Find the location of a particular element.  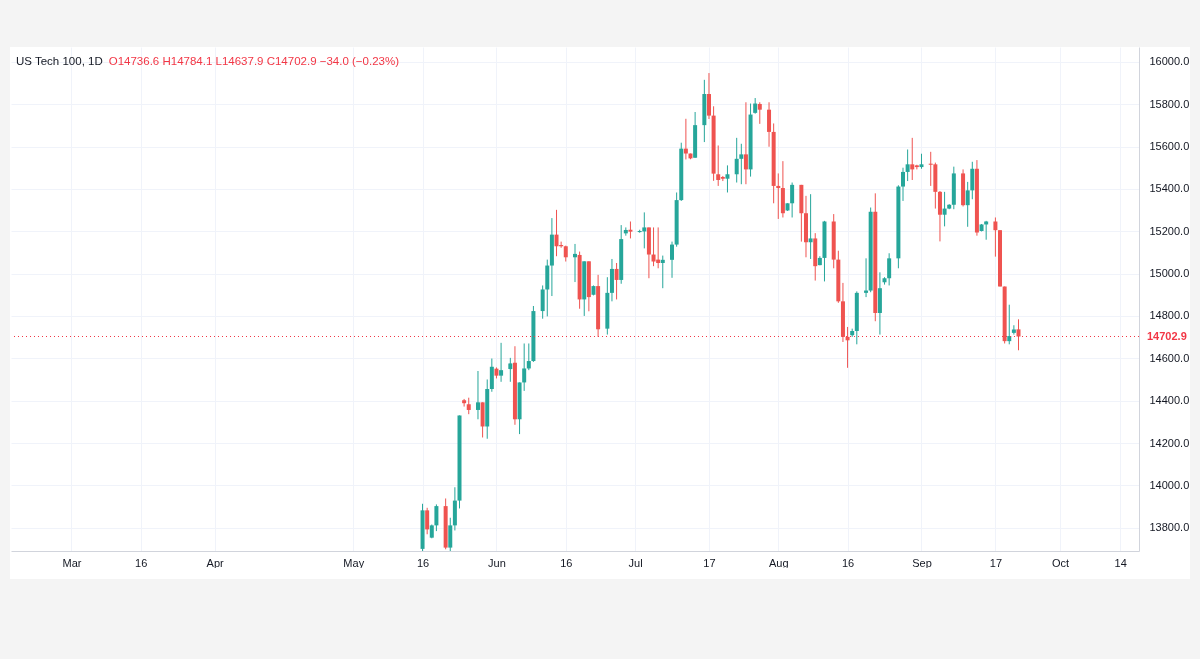

y-tick-label: 14400.0 is located at coordinates (1169, 400).